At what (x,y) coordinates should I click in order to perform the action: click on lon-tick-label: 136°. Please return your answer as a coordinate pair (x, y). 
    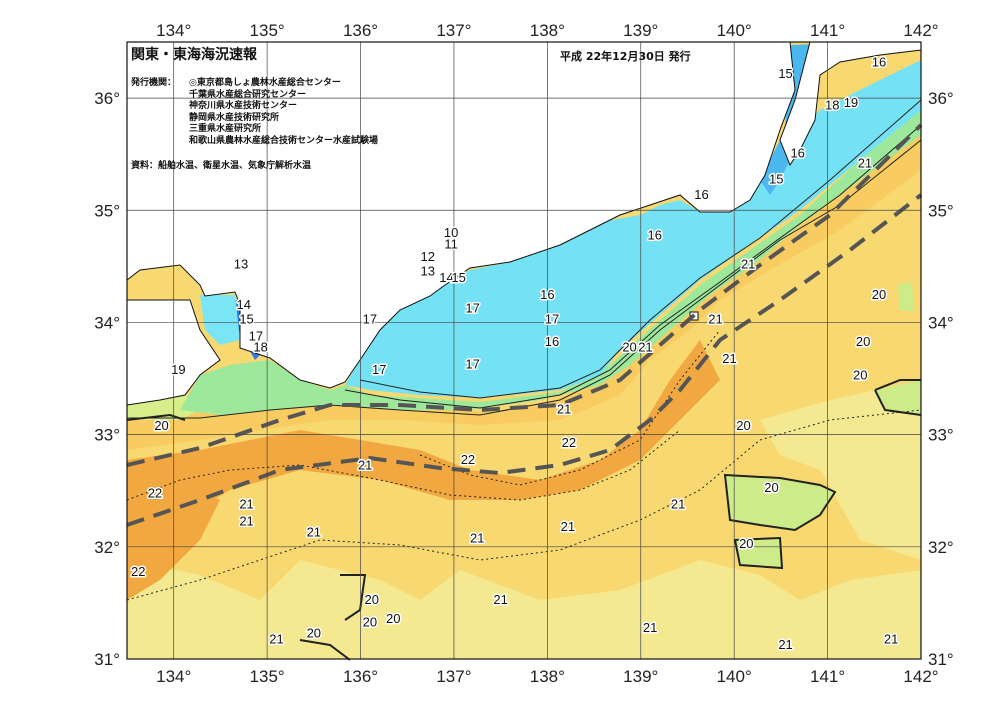
    Looking at the image, I should click on (360, 30).